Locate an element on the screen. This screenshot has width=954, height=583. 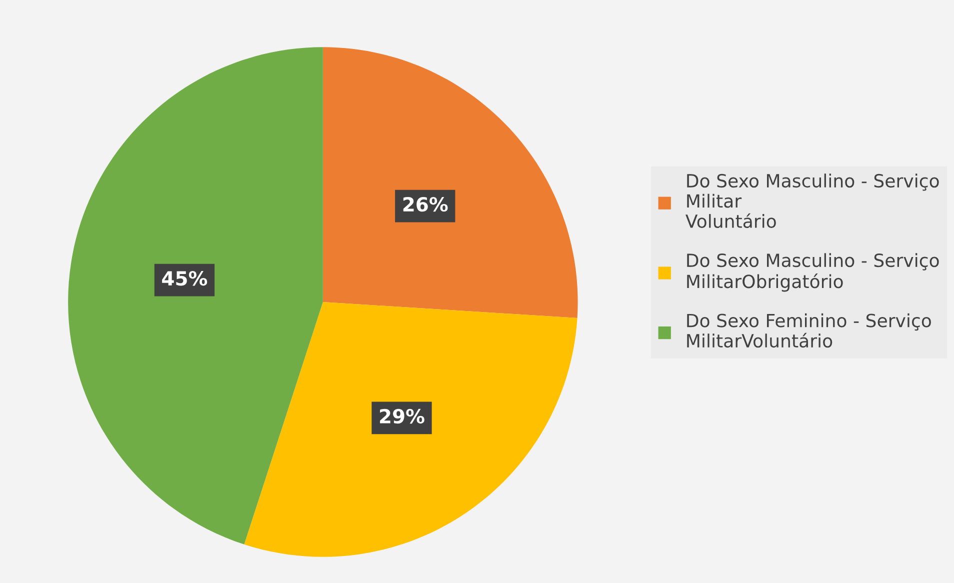
data-label: 29% is located at coordinates (402, 416).